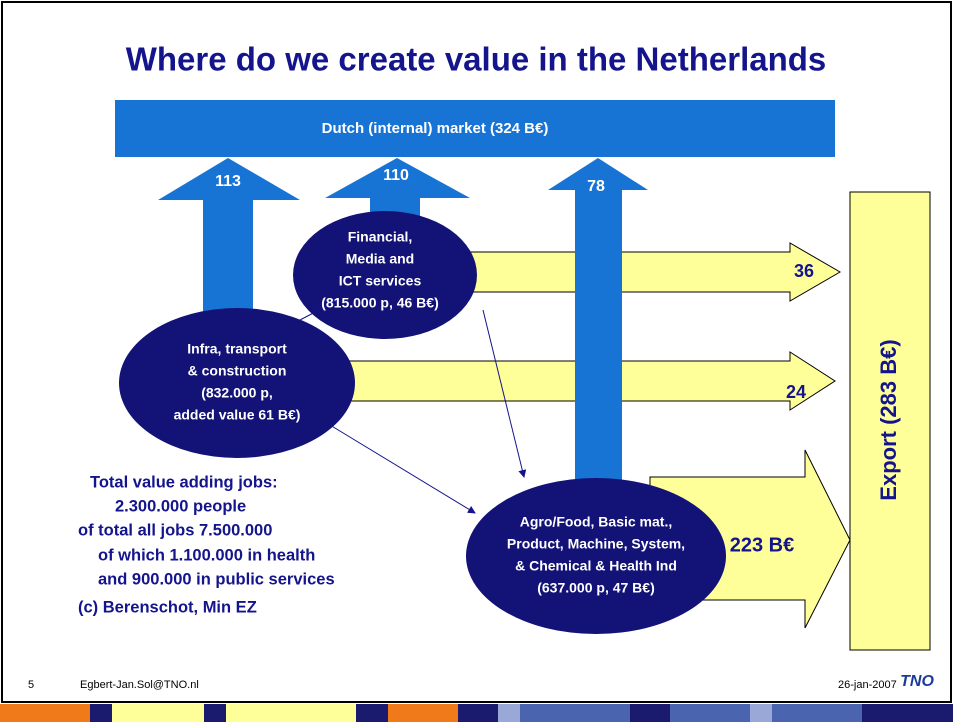 This screenshot has height=722, width=953. I want to click on node-label: Agro/Food, Basic mat.,, so click(596, 522).